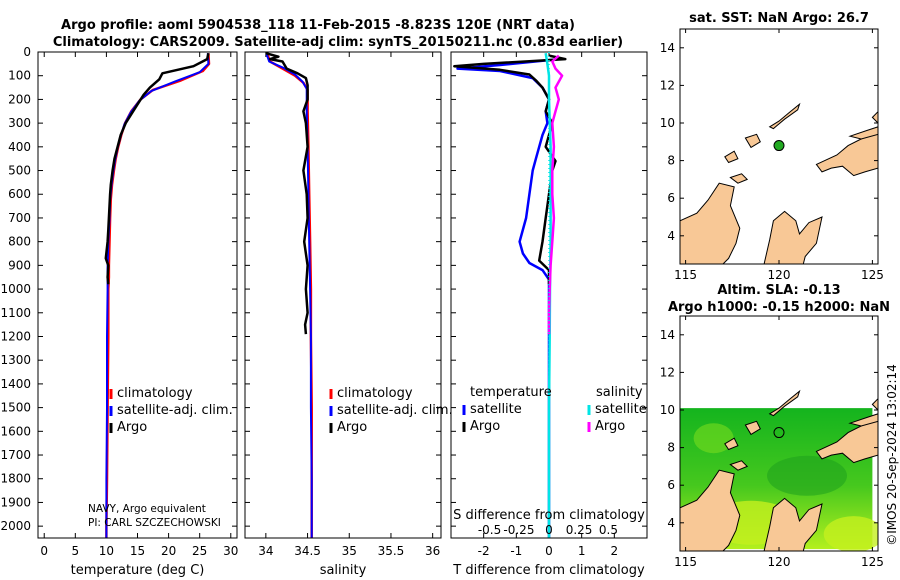  I want to click on x-axis-label: T difference from climatology, so click(548, 570).